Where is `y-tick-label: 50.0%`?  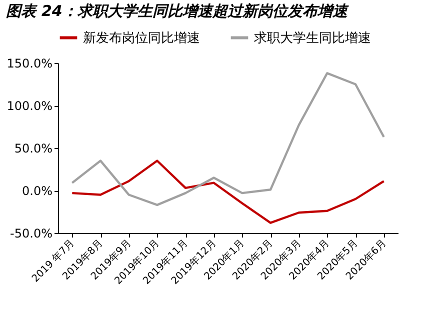 y-tick-label: 50.0% is located at coordinates (33, 149).